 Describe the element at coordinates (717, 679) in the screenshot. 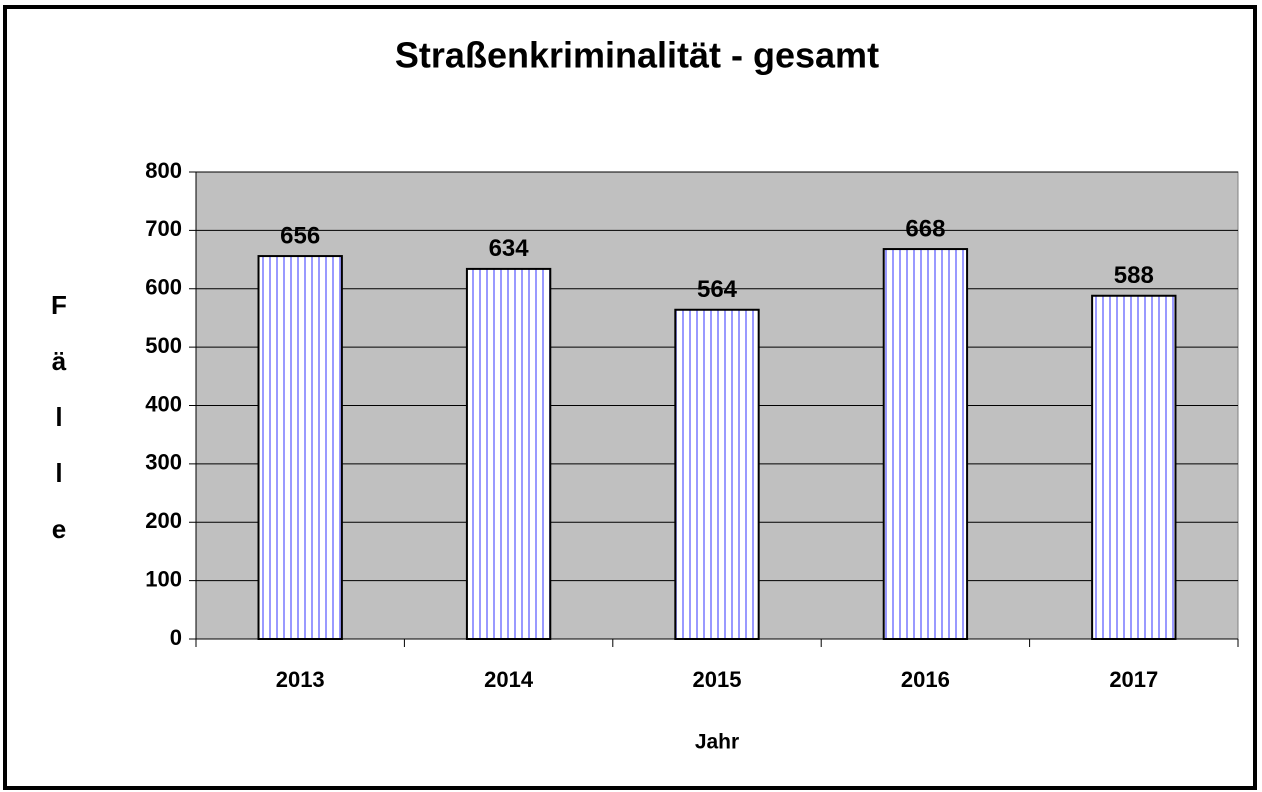

I see `x-tick-label: 2015` at that location.